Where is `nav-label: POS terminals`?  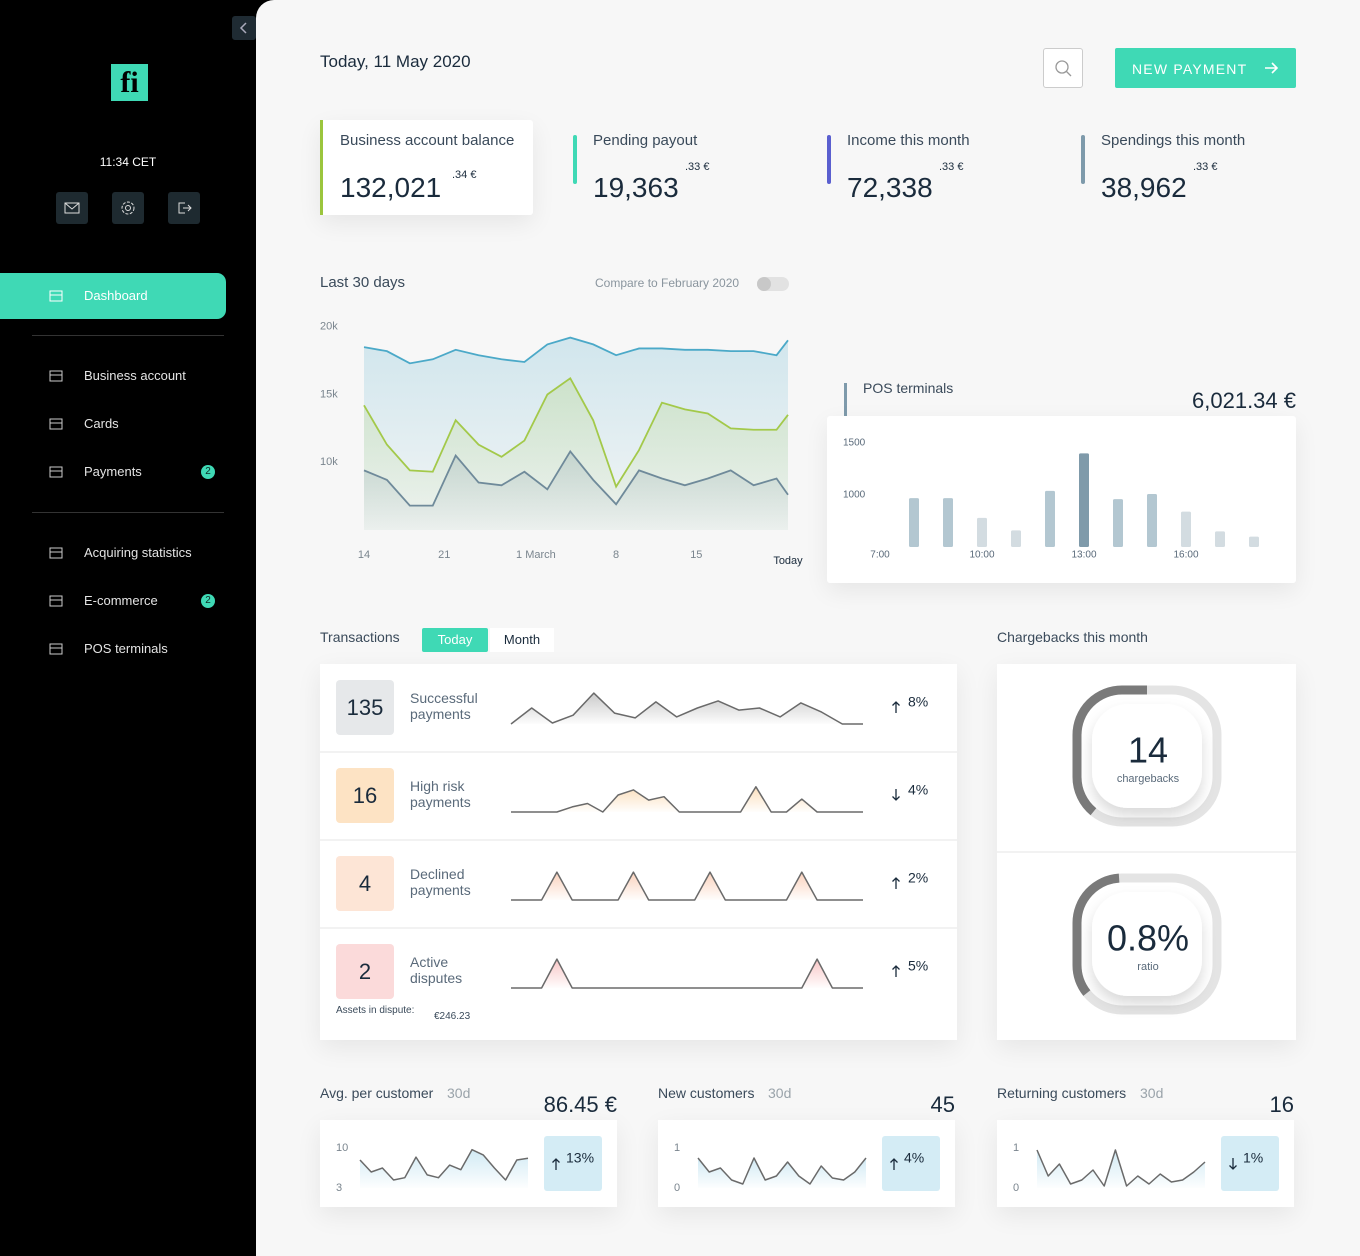
nav-label: POS terminals is located at coordinates (126, 648).